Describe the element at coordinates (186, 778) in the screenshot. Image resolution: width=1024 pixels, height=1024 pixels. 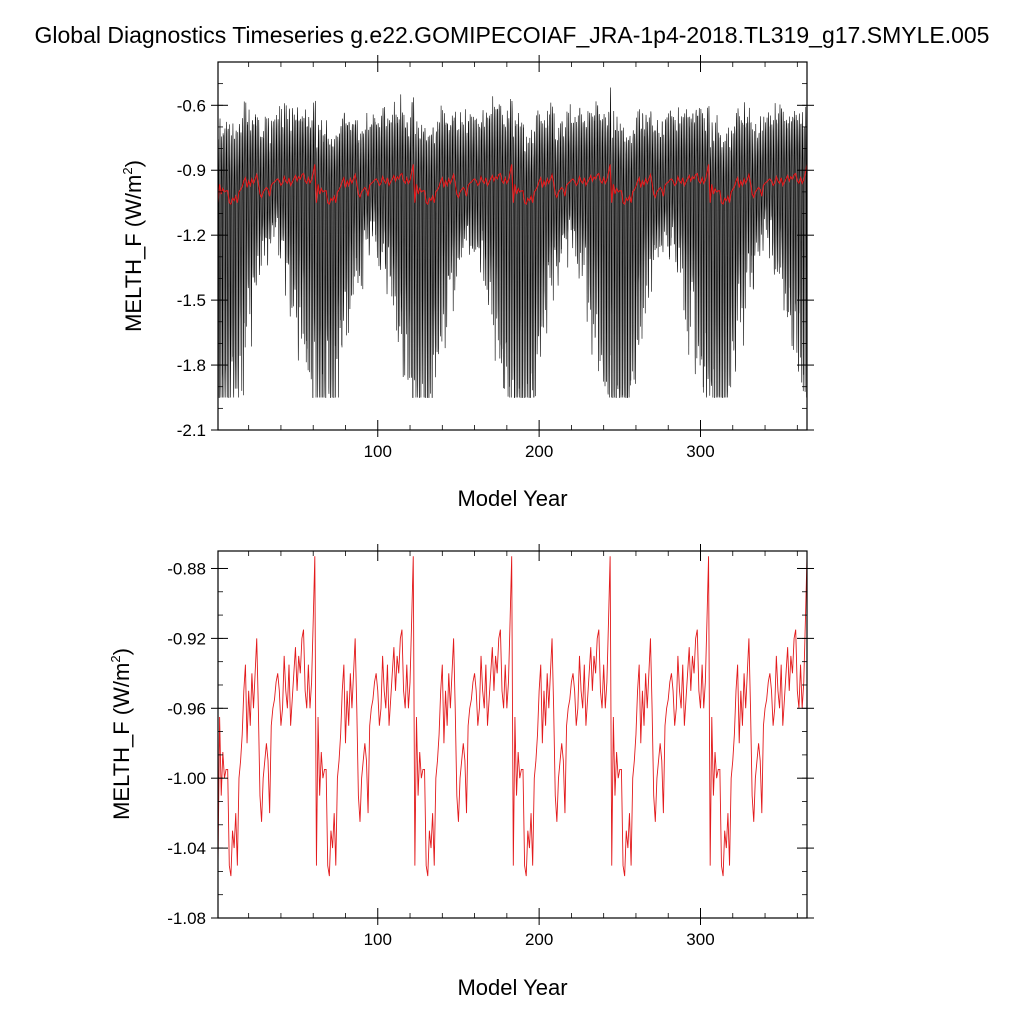
I see `y-tick-label: -1.00` at that location.